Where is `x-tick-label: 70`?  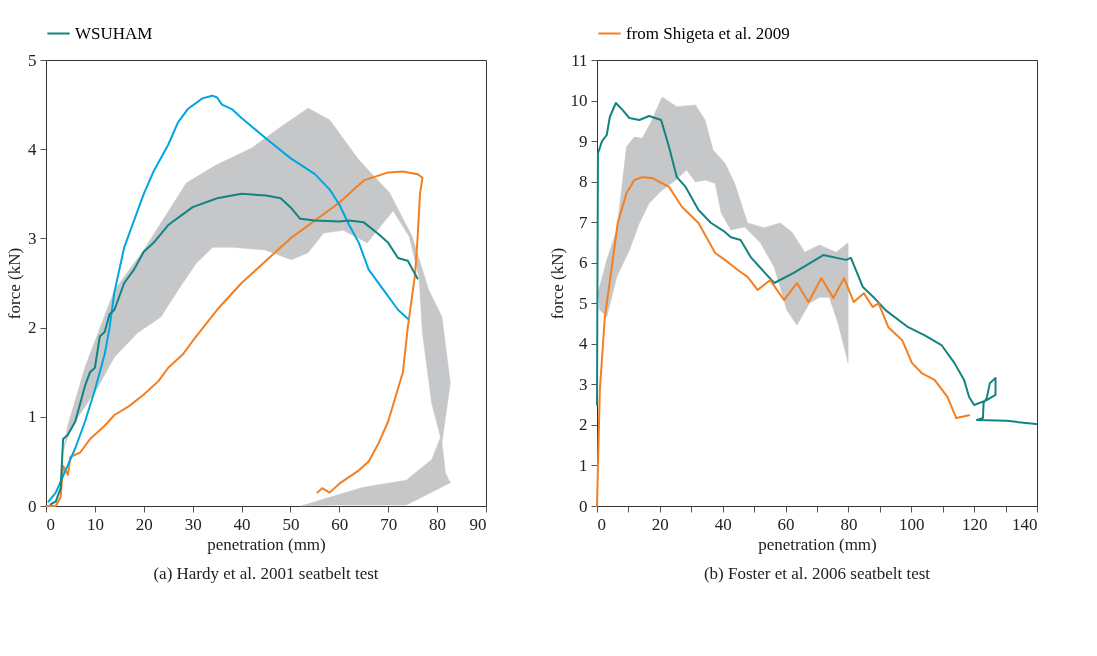
x-tick-label: 70 is located at coordinates (389, 524).